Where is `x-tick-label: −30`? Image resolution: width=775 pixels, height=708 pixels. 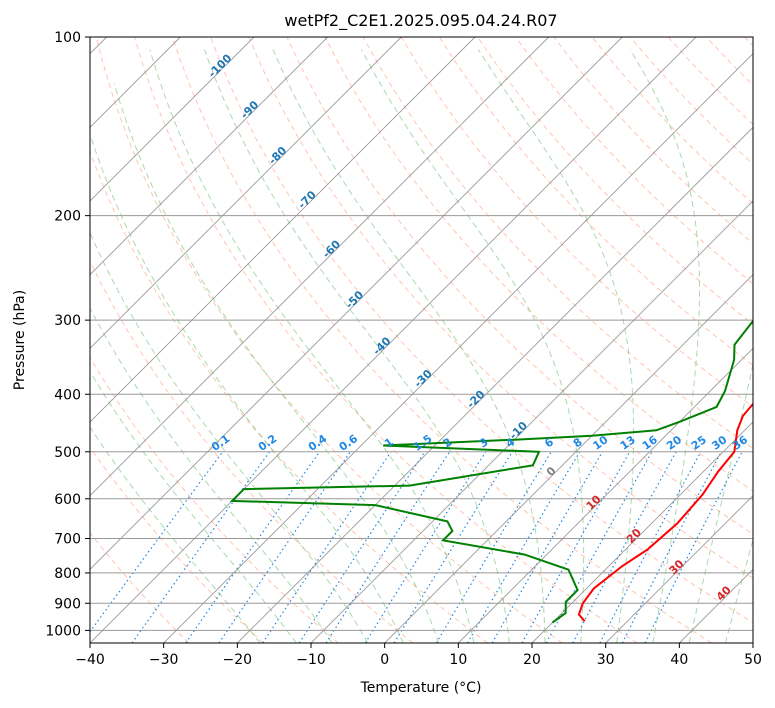 x-tick-label: −30 is located at coordinates (164, 660).